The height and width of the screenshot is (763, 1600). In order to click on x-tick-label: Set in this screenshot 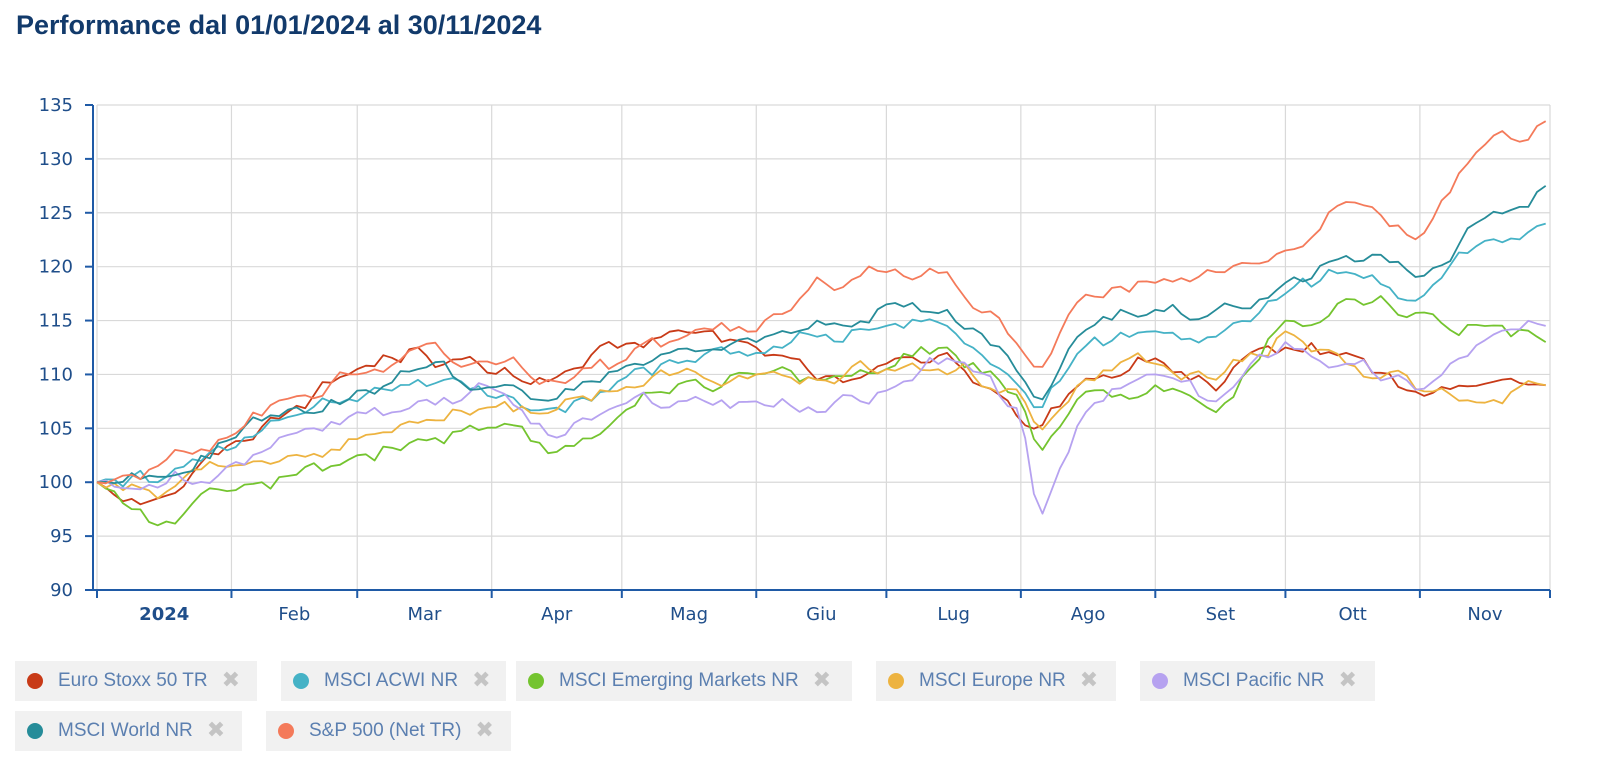, I will do `click(1221, 614)`.